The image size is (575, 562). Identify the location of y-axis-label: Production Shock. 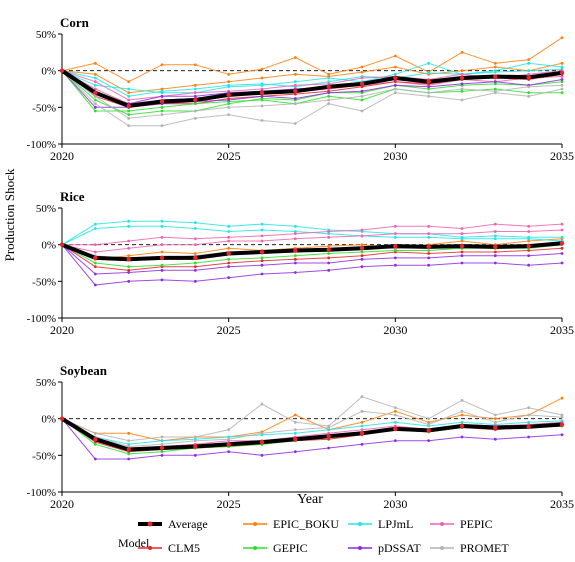
(9, 214).